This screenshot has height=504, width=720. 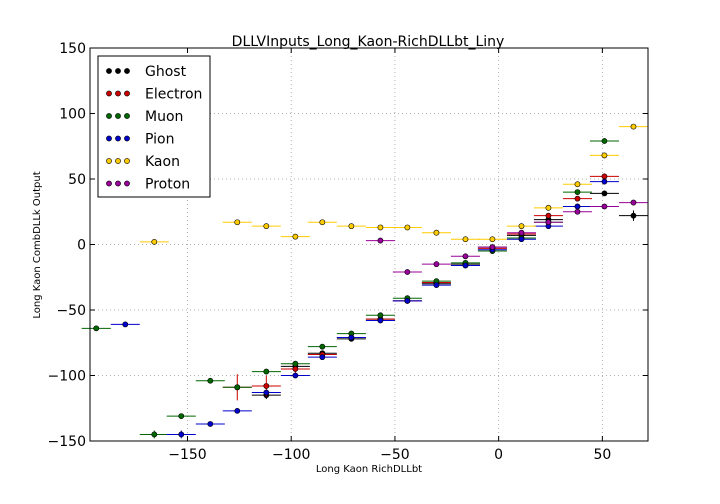 What do you see at coordinates (140, 140) in the screenshot?
I see `legend-item-pion: Pion` at bounding box center [140, 140].